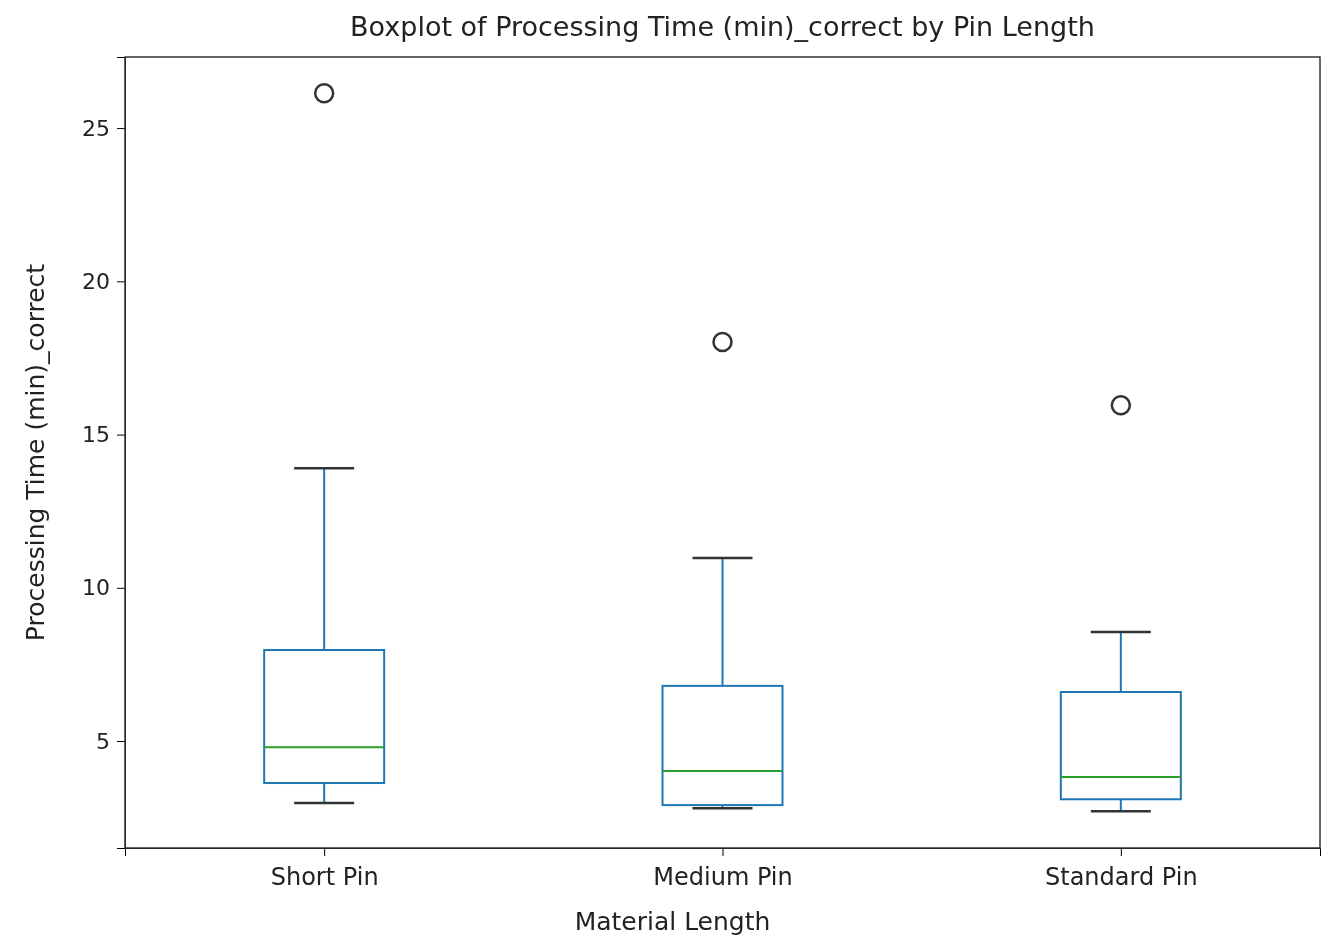 The width and height of the screenshot is (1322, 940). Describe the element at coordinates (672, 921) in the screenshot. I see `x-axis-title: Material Length` at that location.